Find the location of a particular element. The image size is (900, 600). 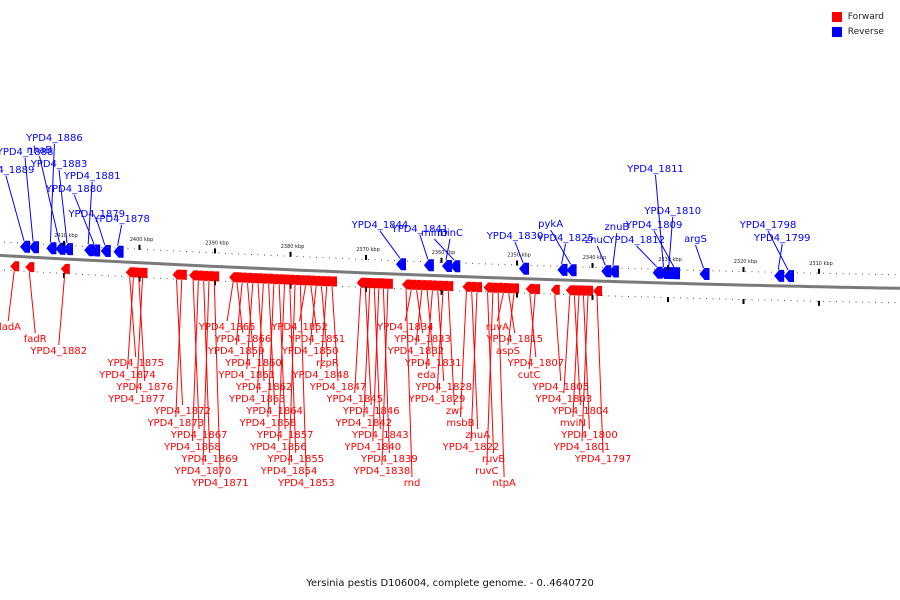

reverse-gene-label: YPD4_1889 is located at coordinates (17, 170).